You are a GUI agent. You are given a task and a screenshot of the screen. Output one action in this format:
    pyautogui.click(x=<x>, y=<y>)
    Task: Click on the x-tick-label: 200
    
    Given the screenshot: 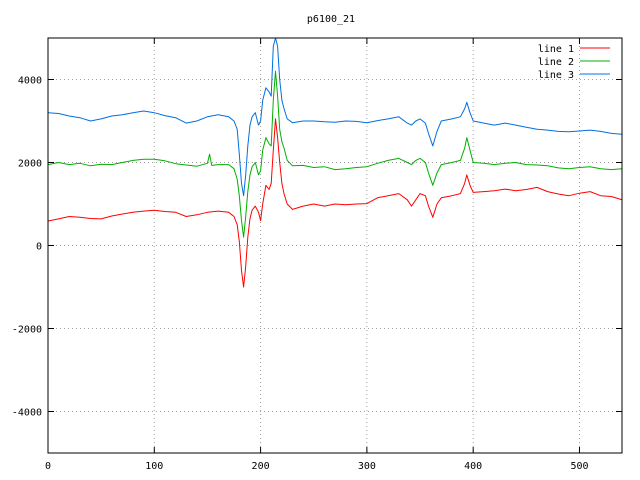 What is the action you would take?
    pyautogui.click(x=261, y=466)
    